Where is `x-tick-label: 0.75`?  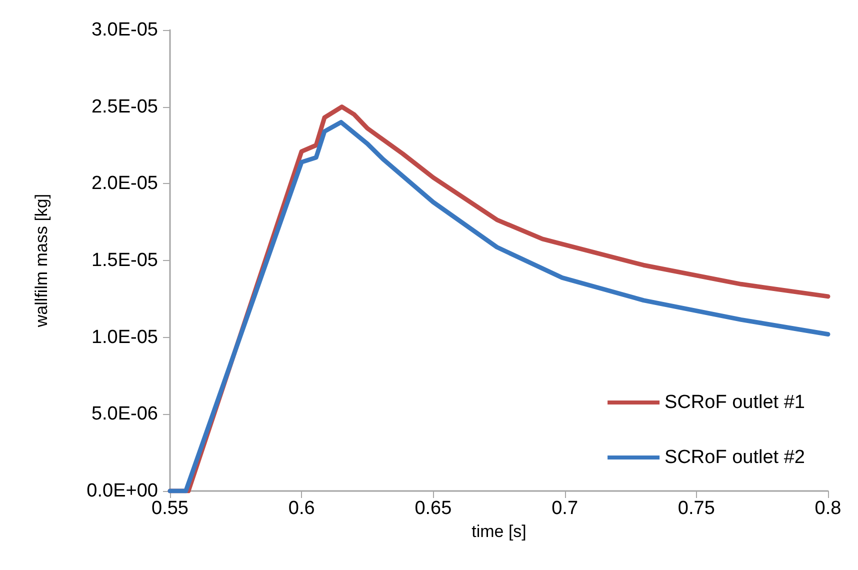 x-tick-label: 0.75 is located at coordinates (696, 508).